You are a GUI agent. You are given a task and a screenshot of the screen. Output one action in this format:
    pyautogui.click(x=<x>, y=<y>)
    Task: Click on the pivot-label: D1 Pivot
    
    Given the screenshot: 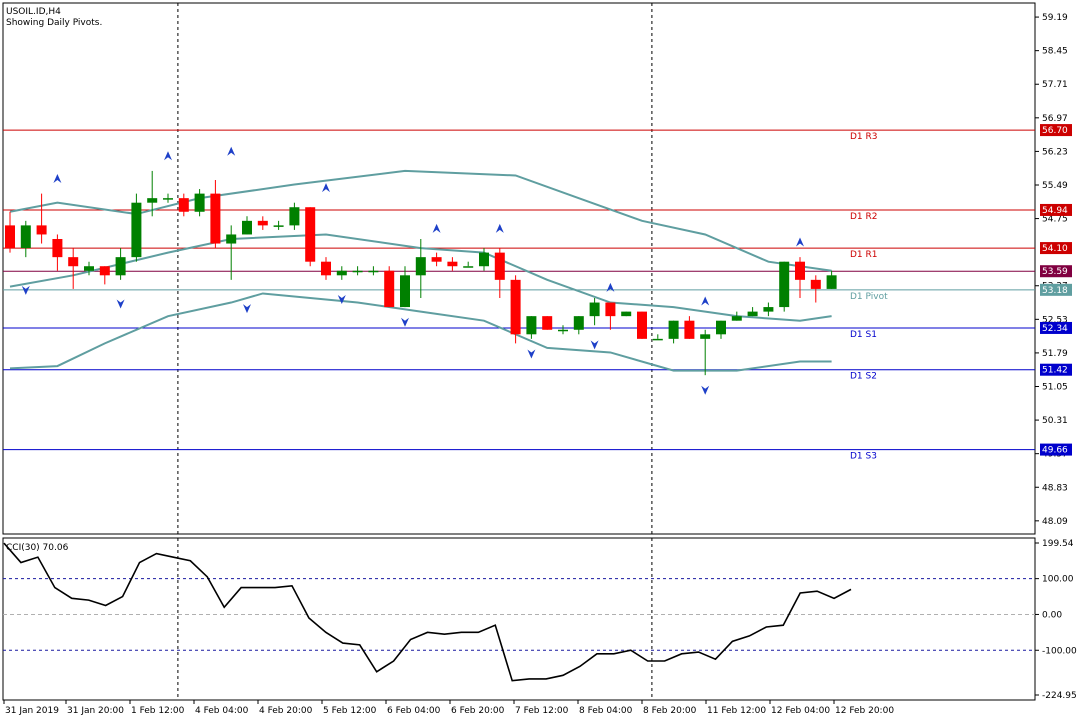 What is the action you would take?
    pyautogui.click(x=869, y=297)
    